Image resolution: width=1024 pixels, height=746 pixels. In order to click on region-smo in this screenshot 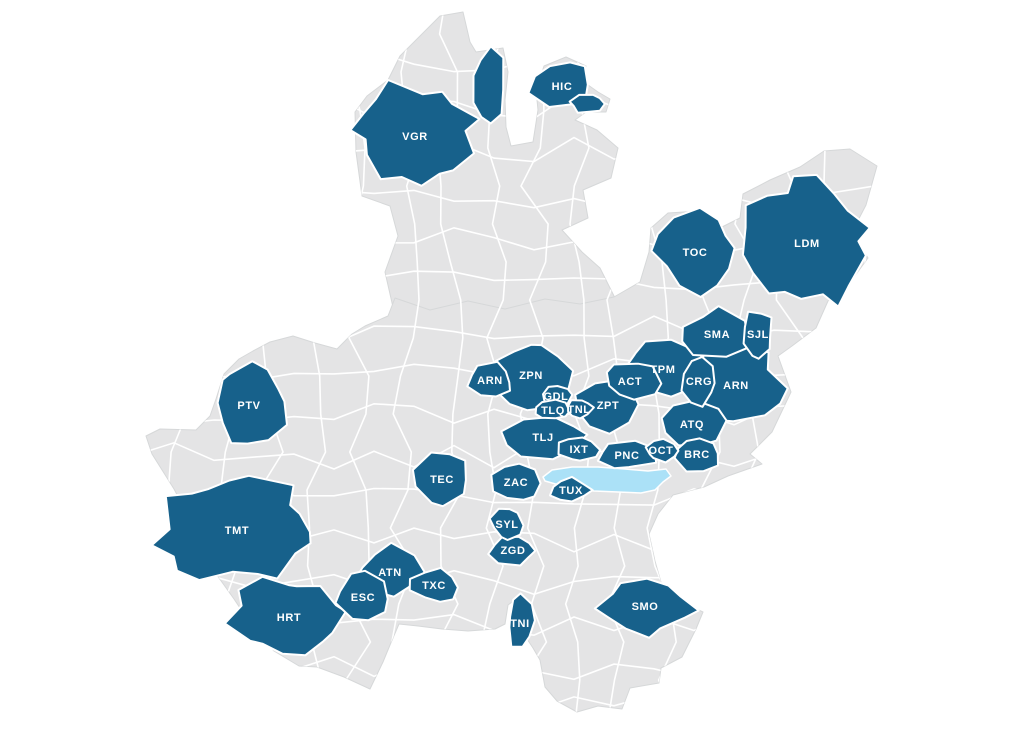, I will do `click(646, 608)`.